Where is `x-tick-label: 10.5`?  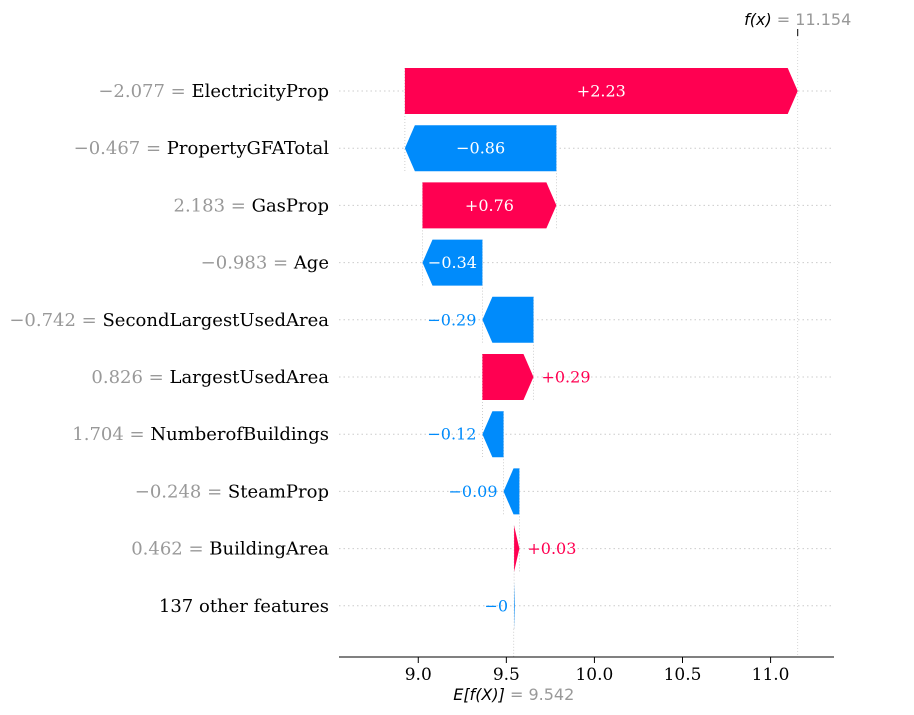
x-tick-label: 10.5 is located at coordinates (683, 675).